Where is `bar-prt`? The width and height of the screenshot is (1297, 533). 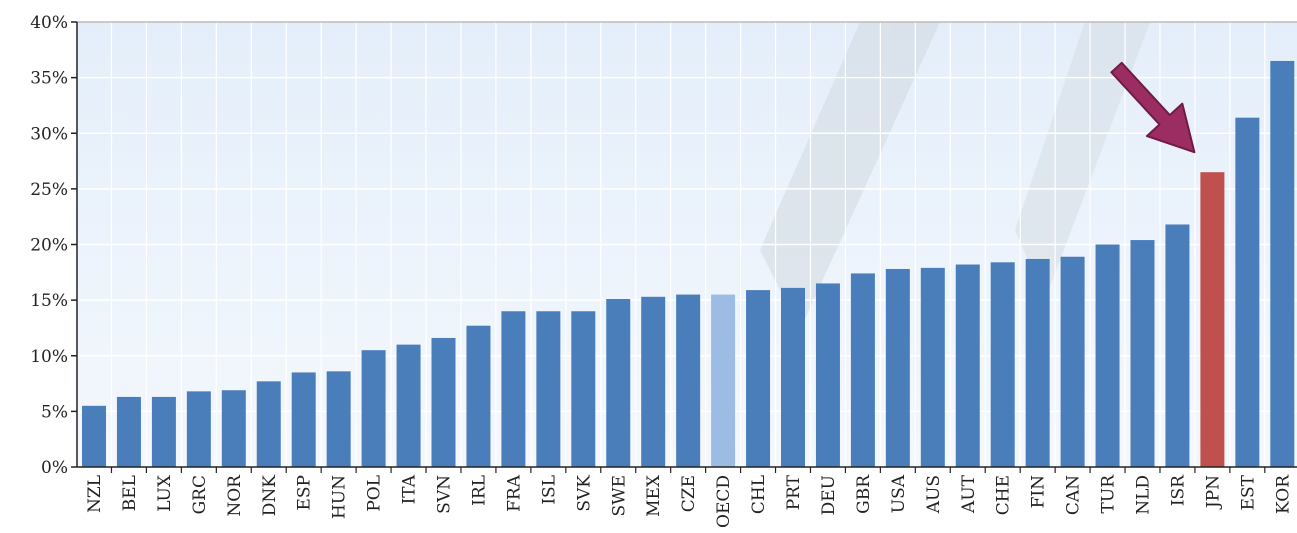
bar-prt is located at coordinates (793, 377).